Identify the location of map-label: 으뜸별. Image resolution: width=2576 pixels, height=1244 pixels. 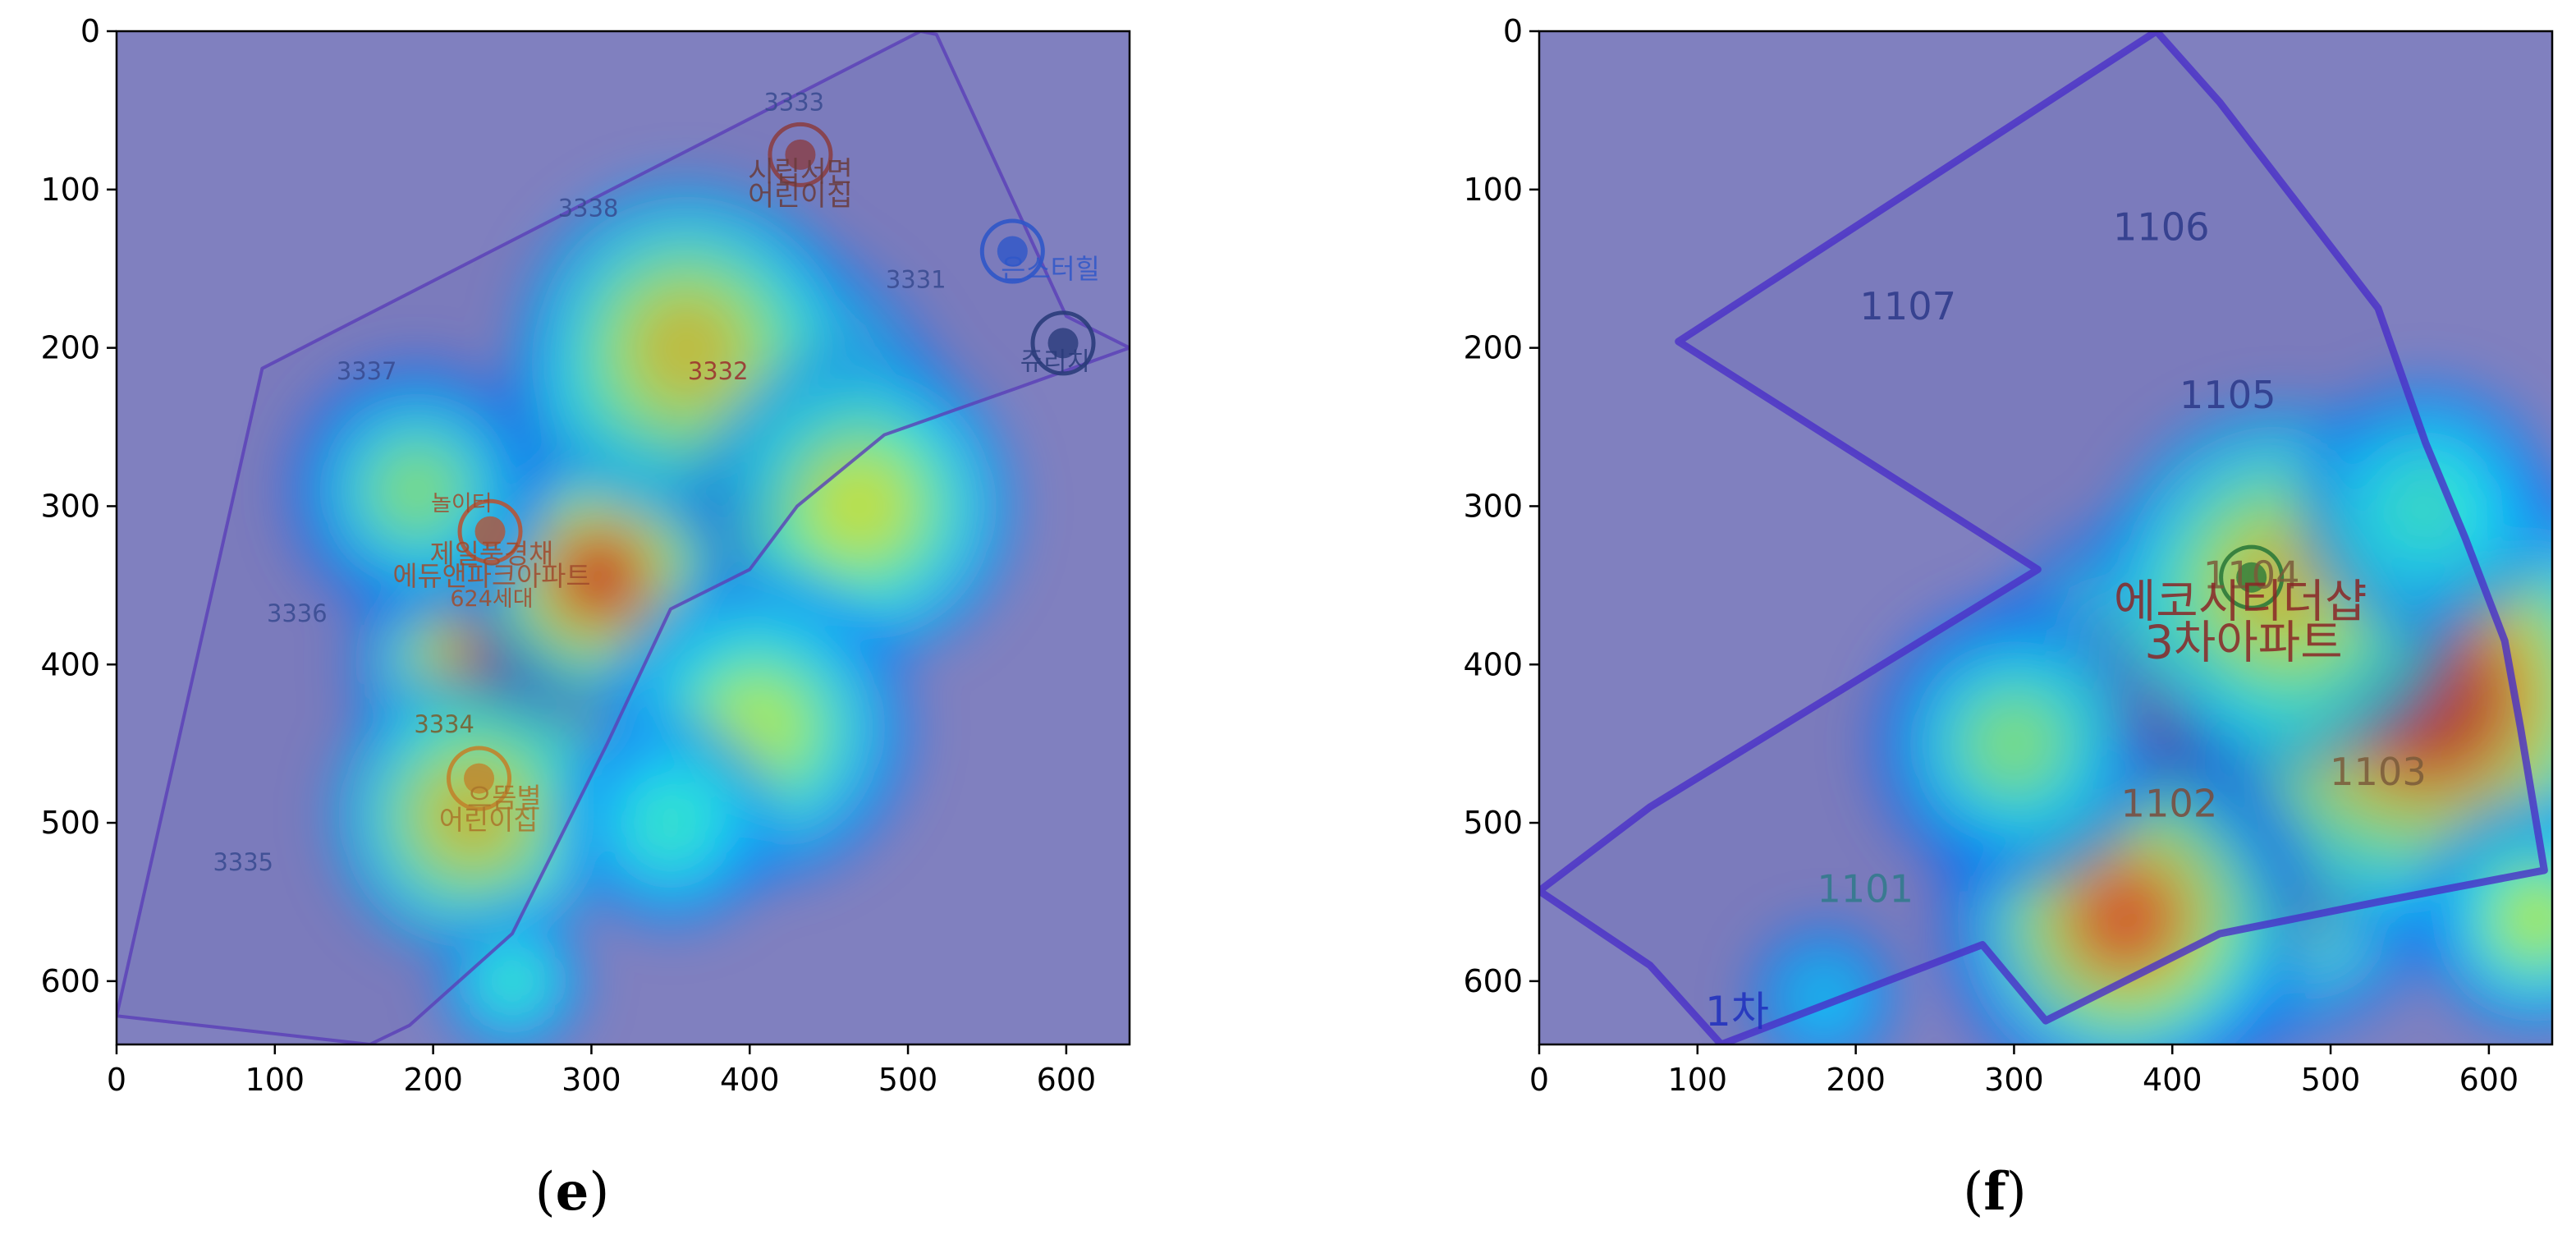
(504, 798).